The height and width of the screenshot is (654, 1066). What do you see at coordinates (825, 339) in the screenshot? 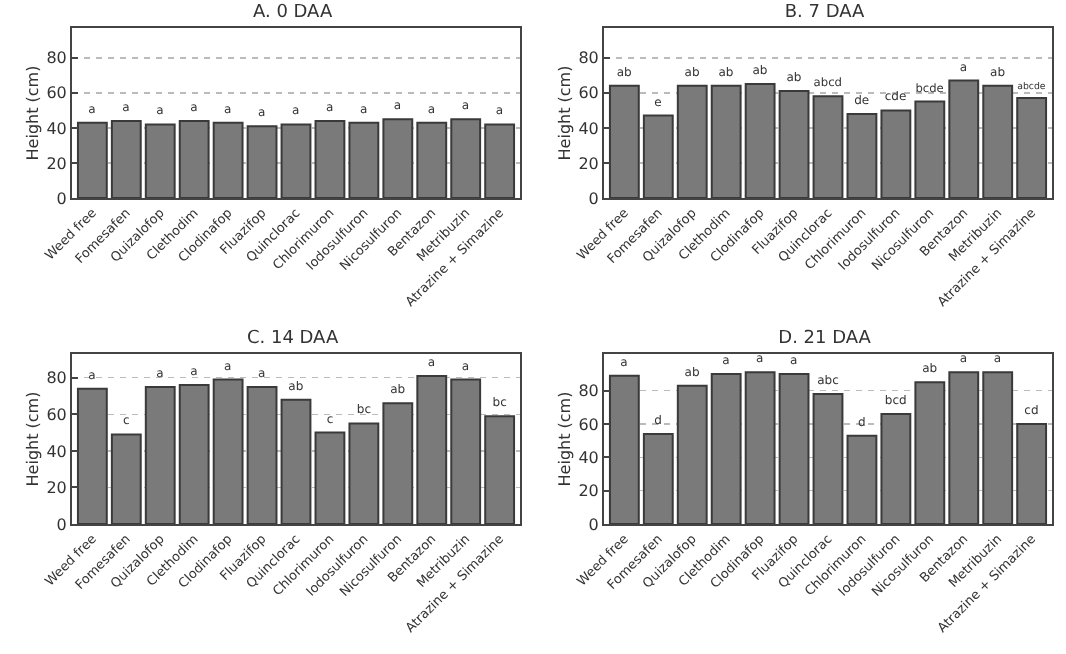
I see `chart-title: D. 21 DAA` at bounding box center [825, 339].